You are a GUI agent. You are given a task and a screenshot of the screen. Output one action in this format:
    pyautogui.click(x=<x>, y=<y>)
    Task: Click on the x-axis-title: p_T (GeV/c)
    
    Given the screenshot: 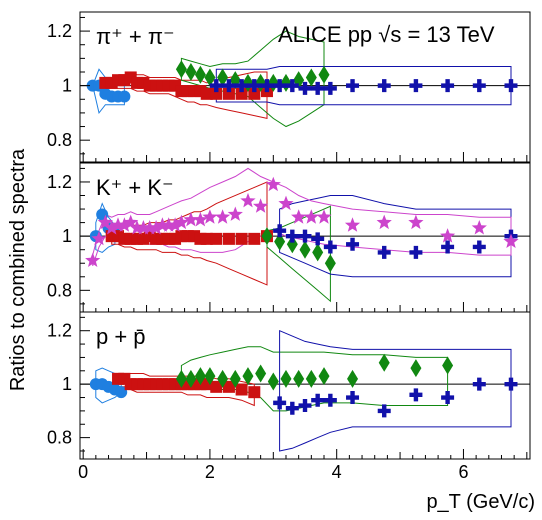 What is the action you would take?
    pyautogui.click(x=480, y=502)
    